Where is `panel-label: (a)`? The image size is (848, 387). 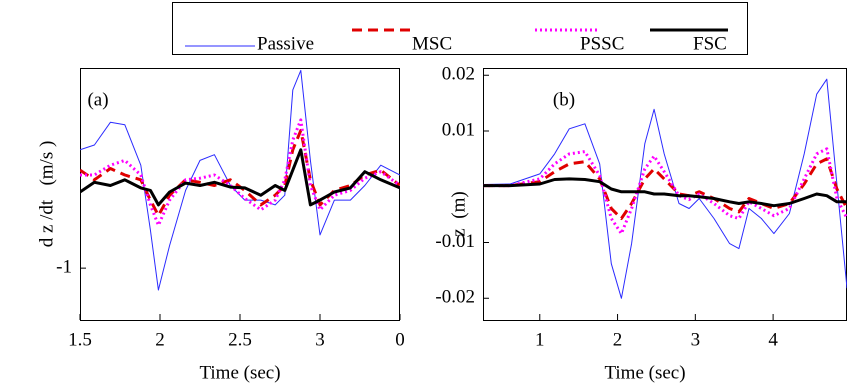 panel-label: (a) is located at coordinates (97, 99).